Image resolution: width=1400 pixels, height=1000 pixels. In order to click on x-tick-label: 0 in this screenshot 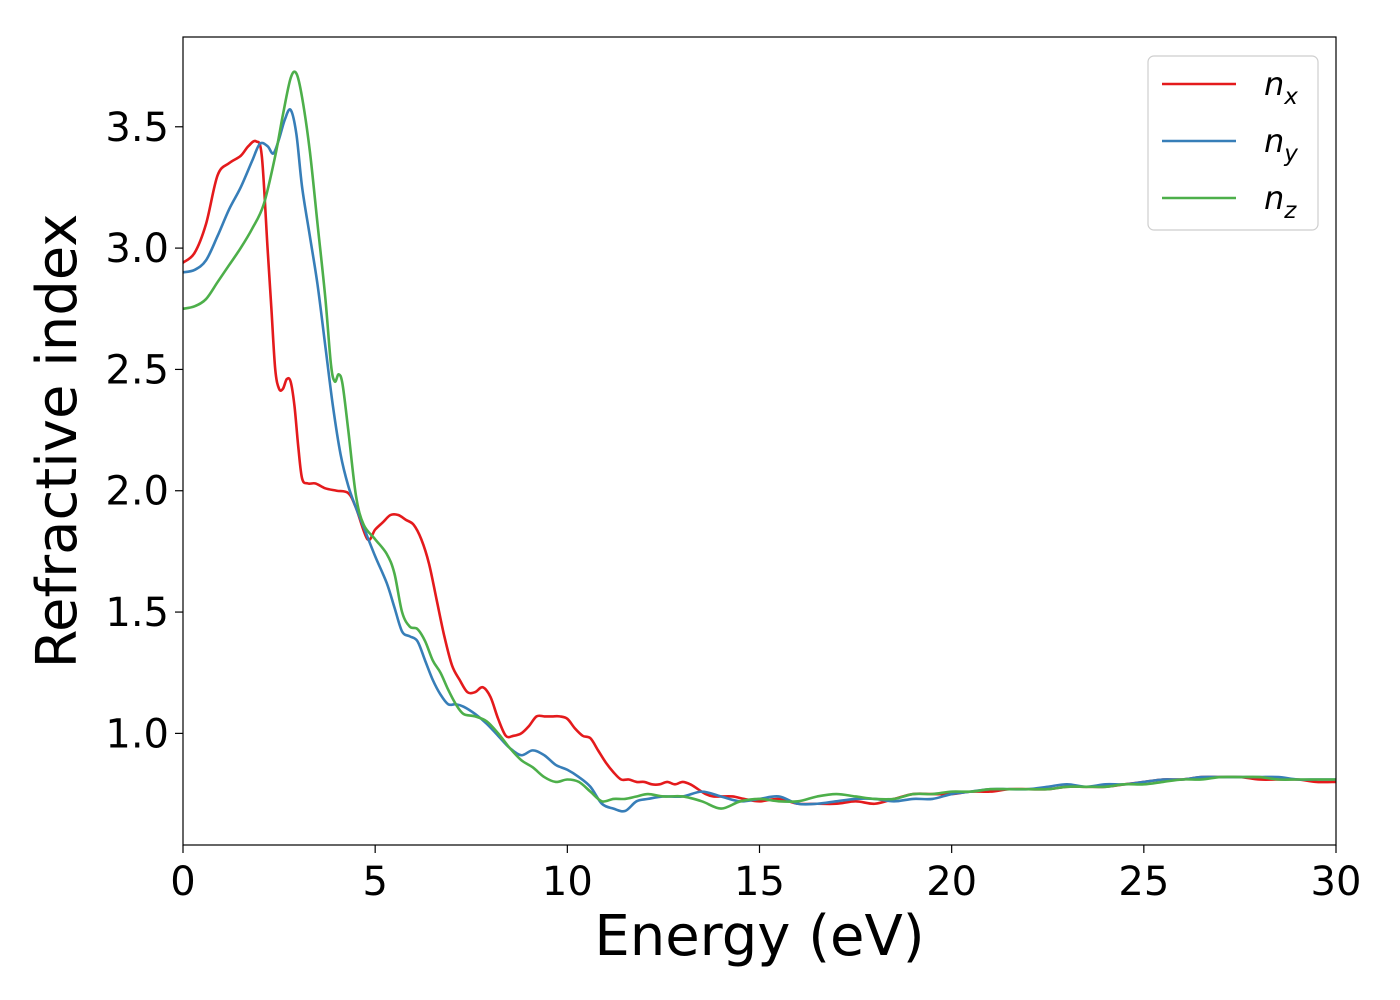, I will do `click(182, 882)`.